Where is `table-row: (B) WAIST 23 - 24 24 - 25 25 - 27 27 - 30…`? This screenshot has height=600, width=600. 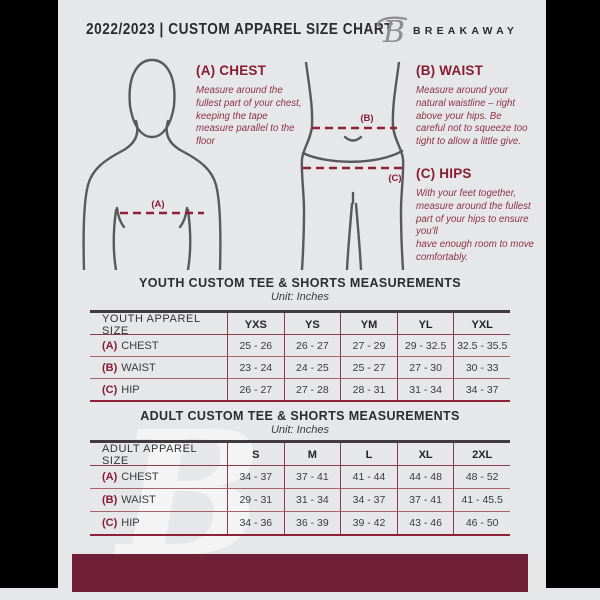 table-row: (B) WAIST 23 - 24 24 - 25 25 - 27 27 - 30… is located at coordinates (300, 368).